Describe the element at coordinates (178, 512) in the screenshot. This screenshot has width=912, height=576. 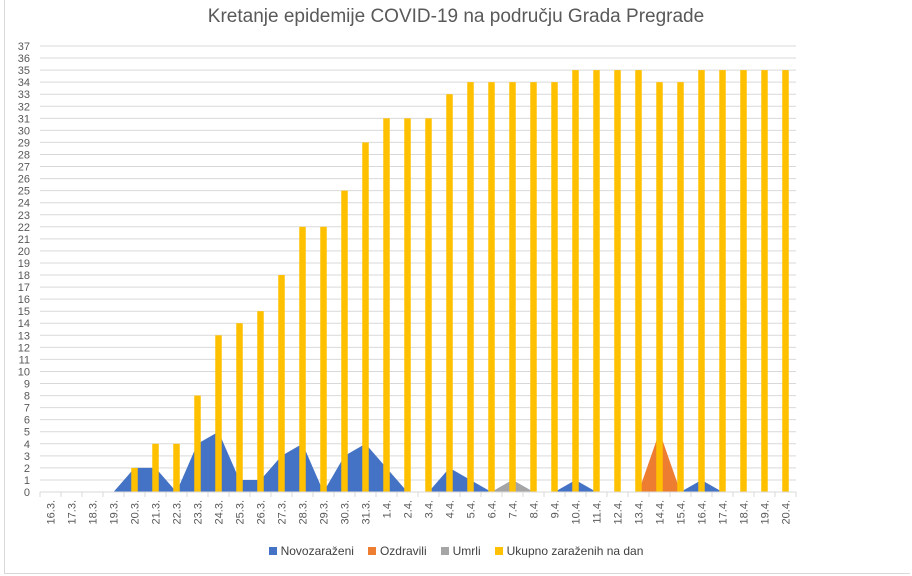
I see `x-tick-label: 22.3.` at that location.